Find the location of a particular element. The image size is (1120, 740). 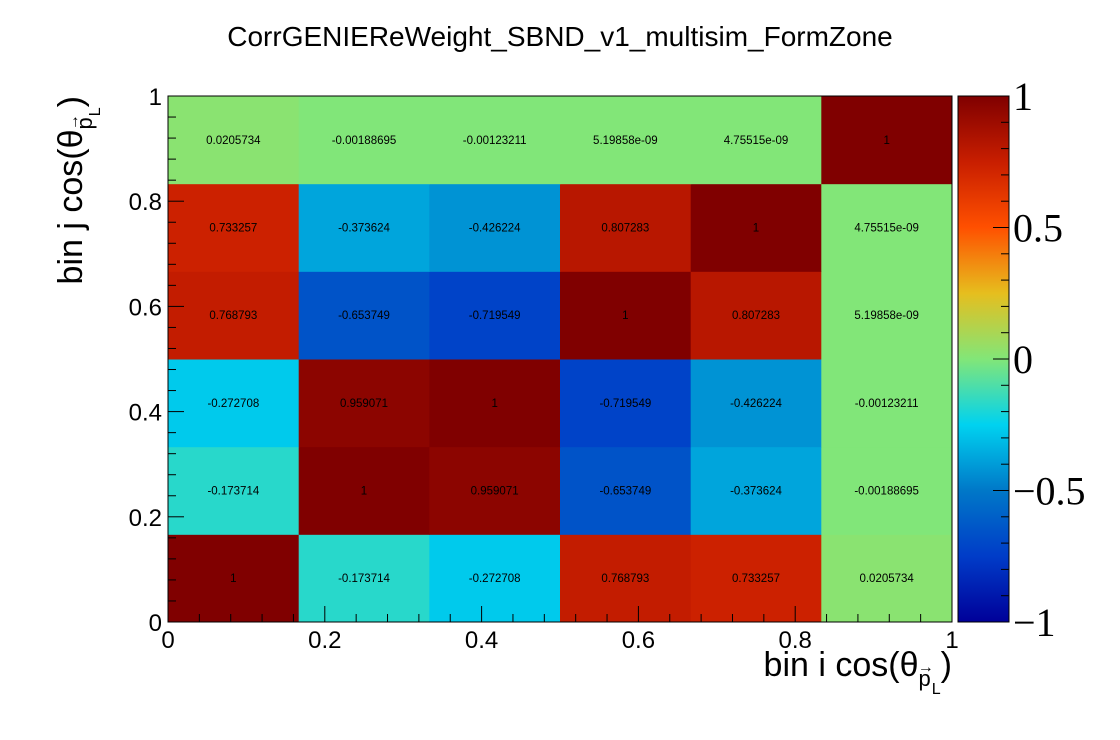

z-tick-label: 0.5 is located at coordinates (1038, 228).